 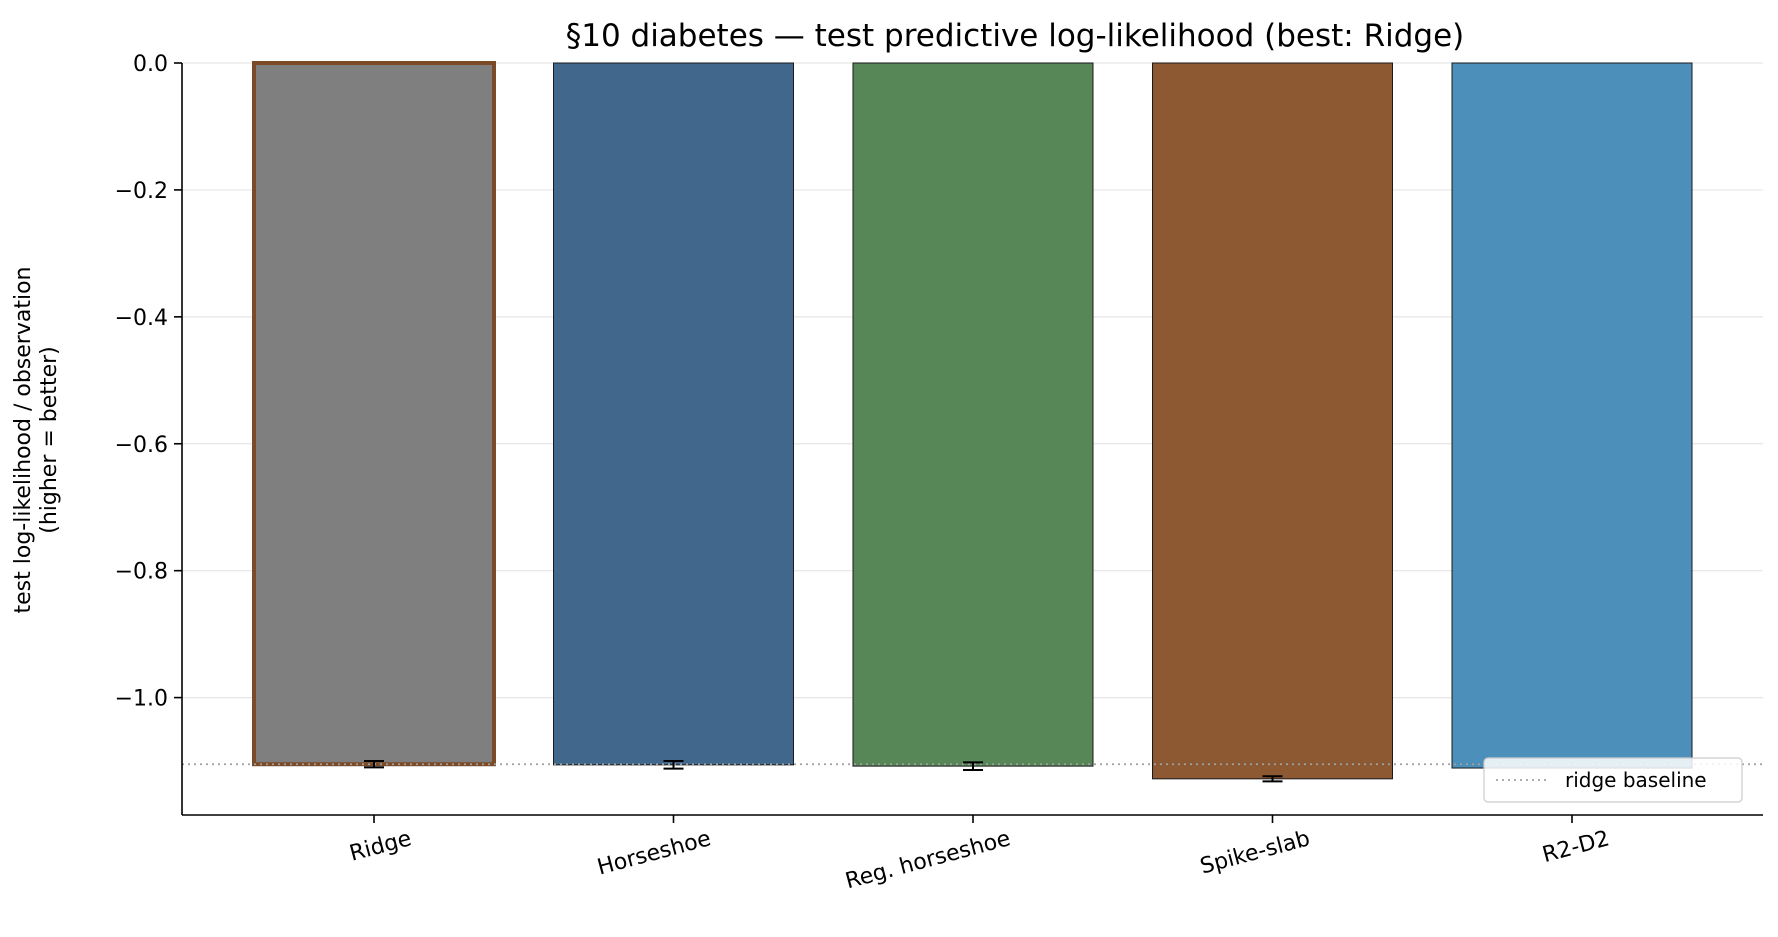 I want to click on y-tick-label-2: −0.4, so click(x=141, y=318).